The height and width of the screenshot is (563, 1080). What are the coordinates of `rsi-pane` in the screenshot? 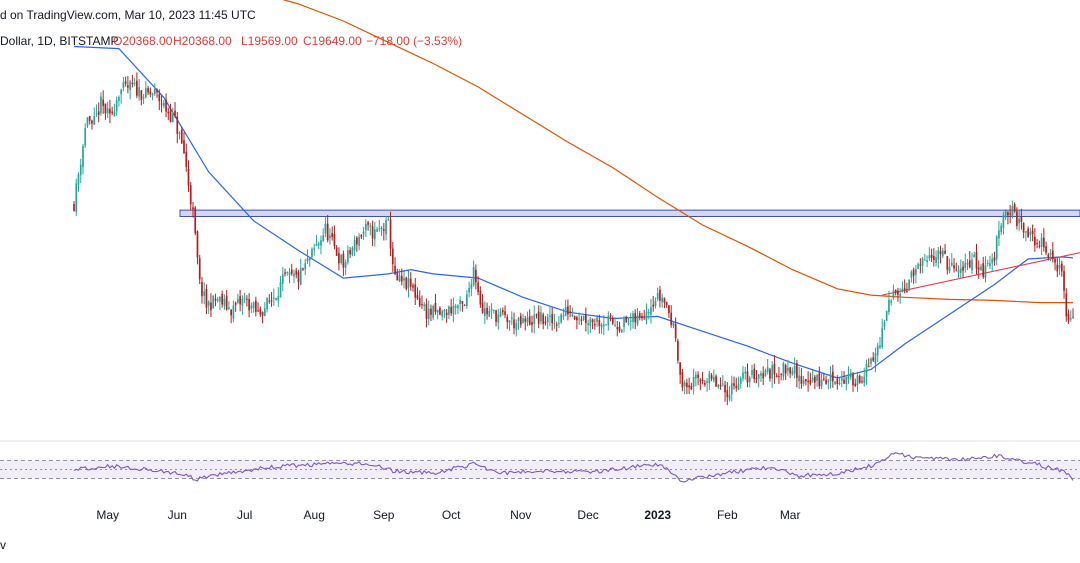 It's located at (540, 467).